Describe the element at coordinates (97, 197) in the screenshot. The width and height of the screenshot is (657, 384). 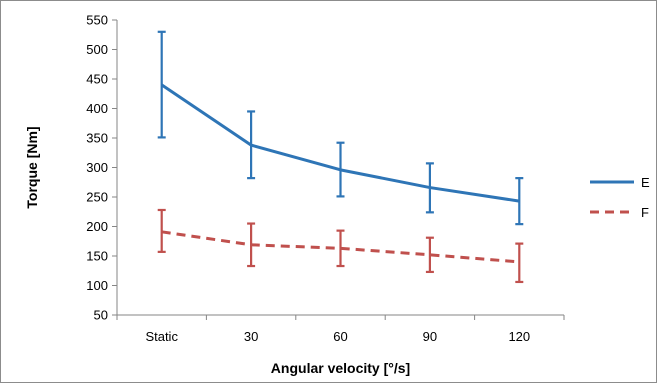
I see `y-tick-label: 250` at that location.